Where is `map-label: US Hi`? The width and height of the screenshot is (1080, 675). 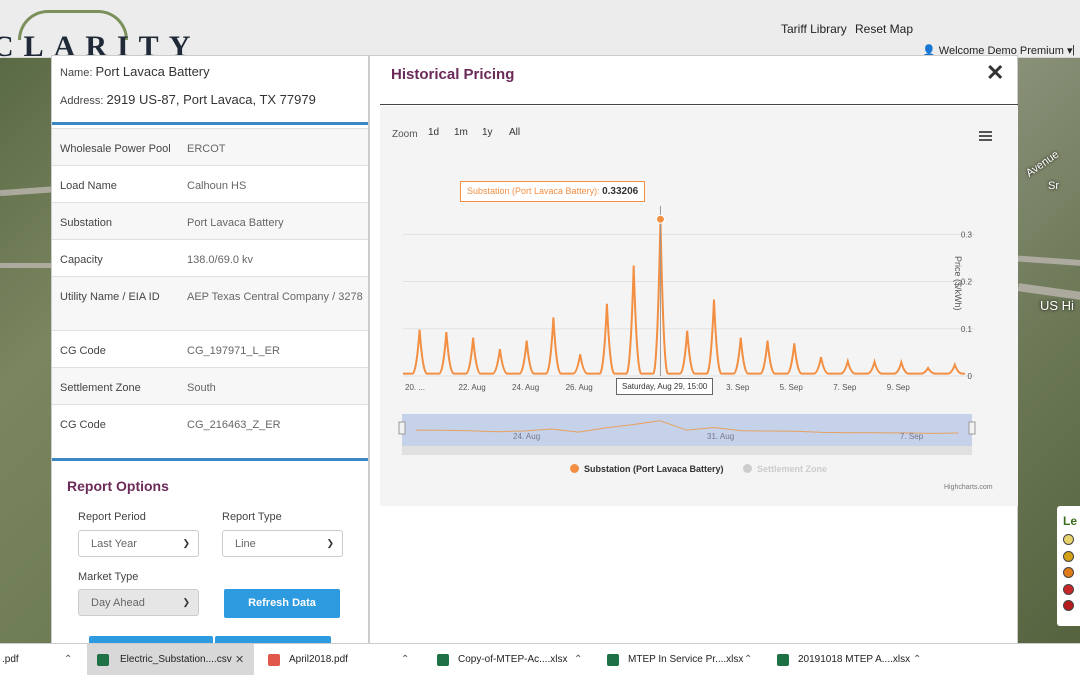 map-label: US Hi is located at coordinates (1057, 305).